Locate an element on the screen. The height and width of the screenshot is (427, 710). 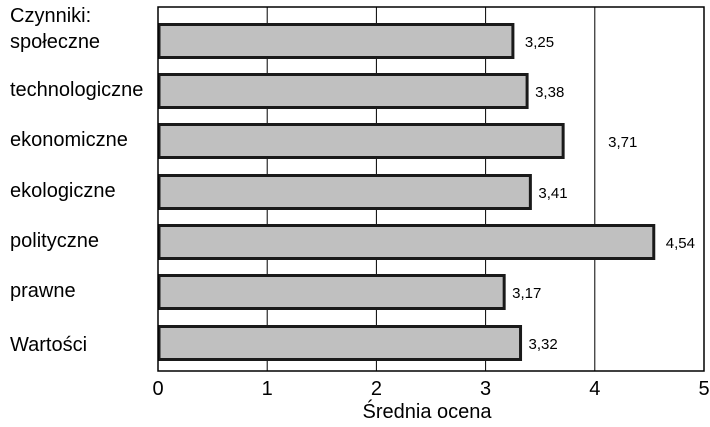
category-label: ekologiczne is located at coordinates (63, 191).